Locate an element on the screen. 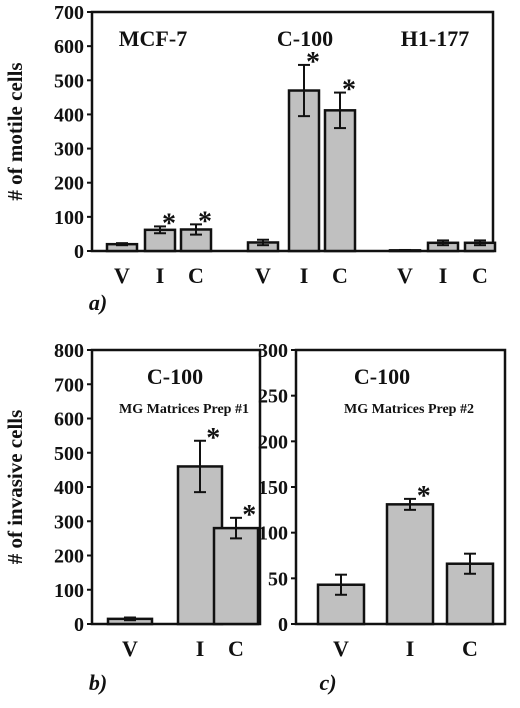 The width and height of the screenshot is (520, 708). group-title: H1-177 is located at coordinates (435, 38).